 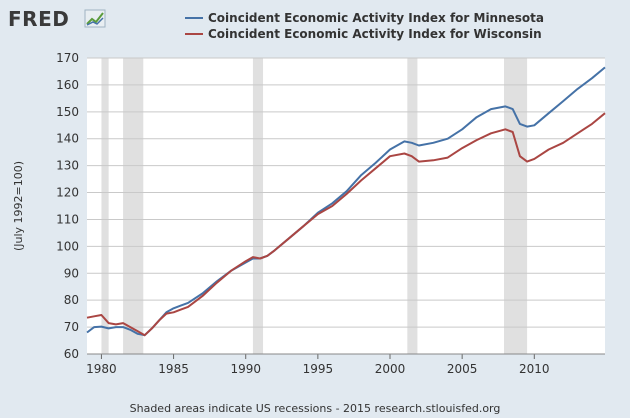 I want to click on y-tick-label: 120, so click(x=67, y=193).